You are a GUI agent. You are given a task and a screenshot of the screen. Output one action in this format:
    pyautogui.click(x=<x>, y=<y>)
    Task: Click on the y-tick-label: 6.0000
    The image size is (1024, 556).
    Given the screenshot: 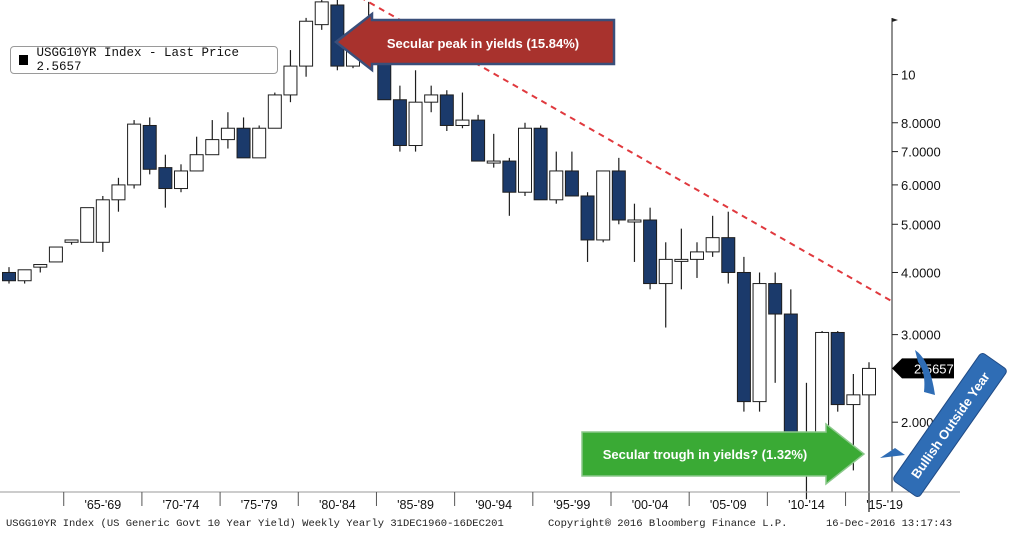 What is the action you would take?
    pyautogui.click(x=921, y=185)
    